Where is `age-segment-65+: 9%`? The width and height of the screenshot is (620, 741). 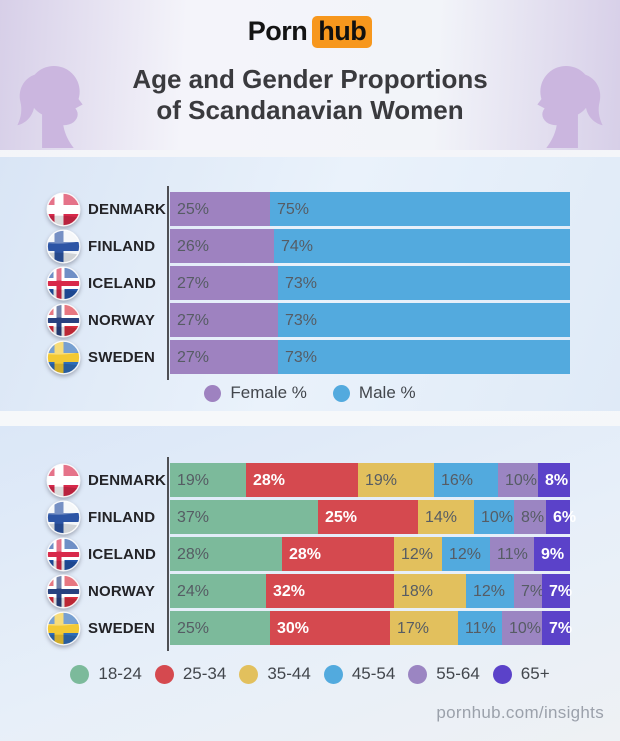 age-segment-65+: 9% is located at coordinates (552, 554).